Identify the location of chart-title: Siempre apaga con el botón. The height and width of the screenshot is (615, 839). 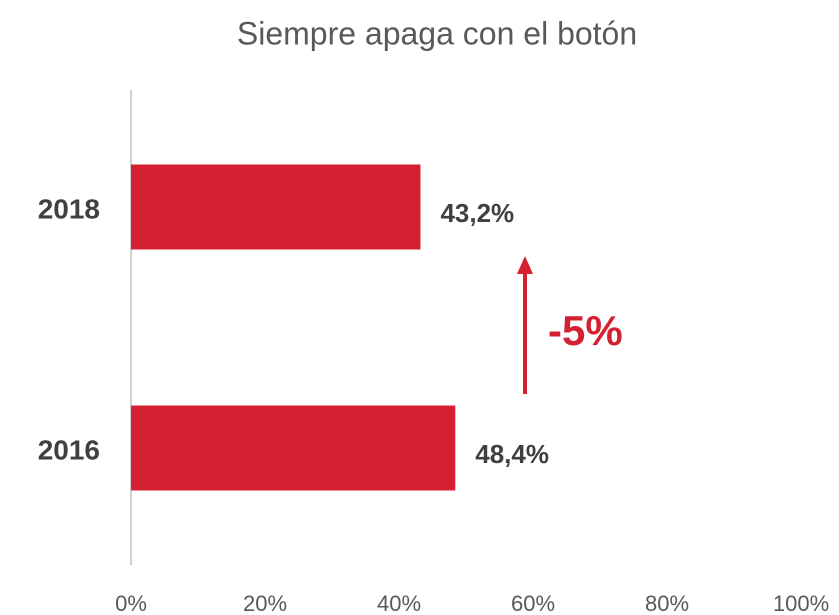
(437, 33).